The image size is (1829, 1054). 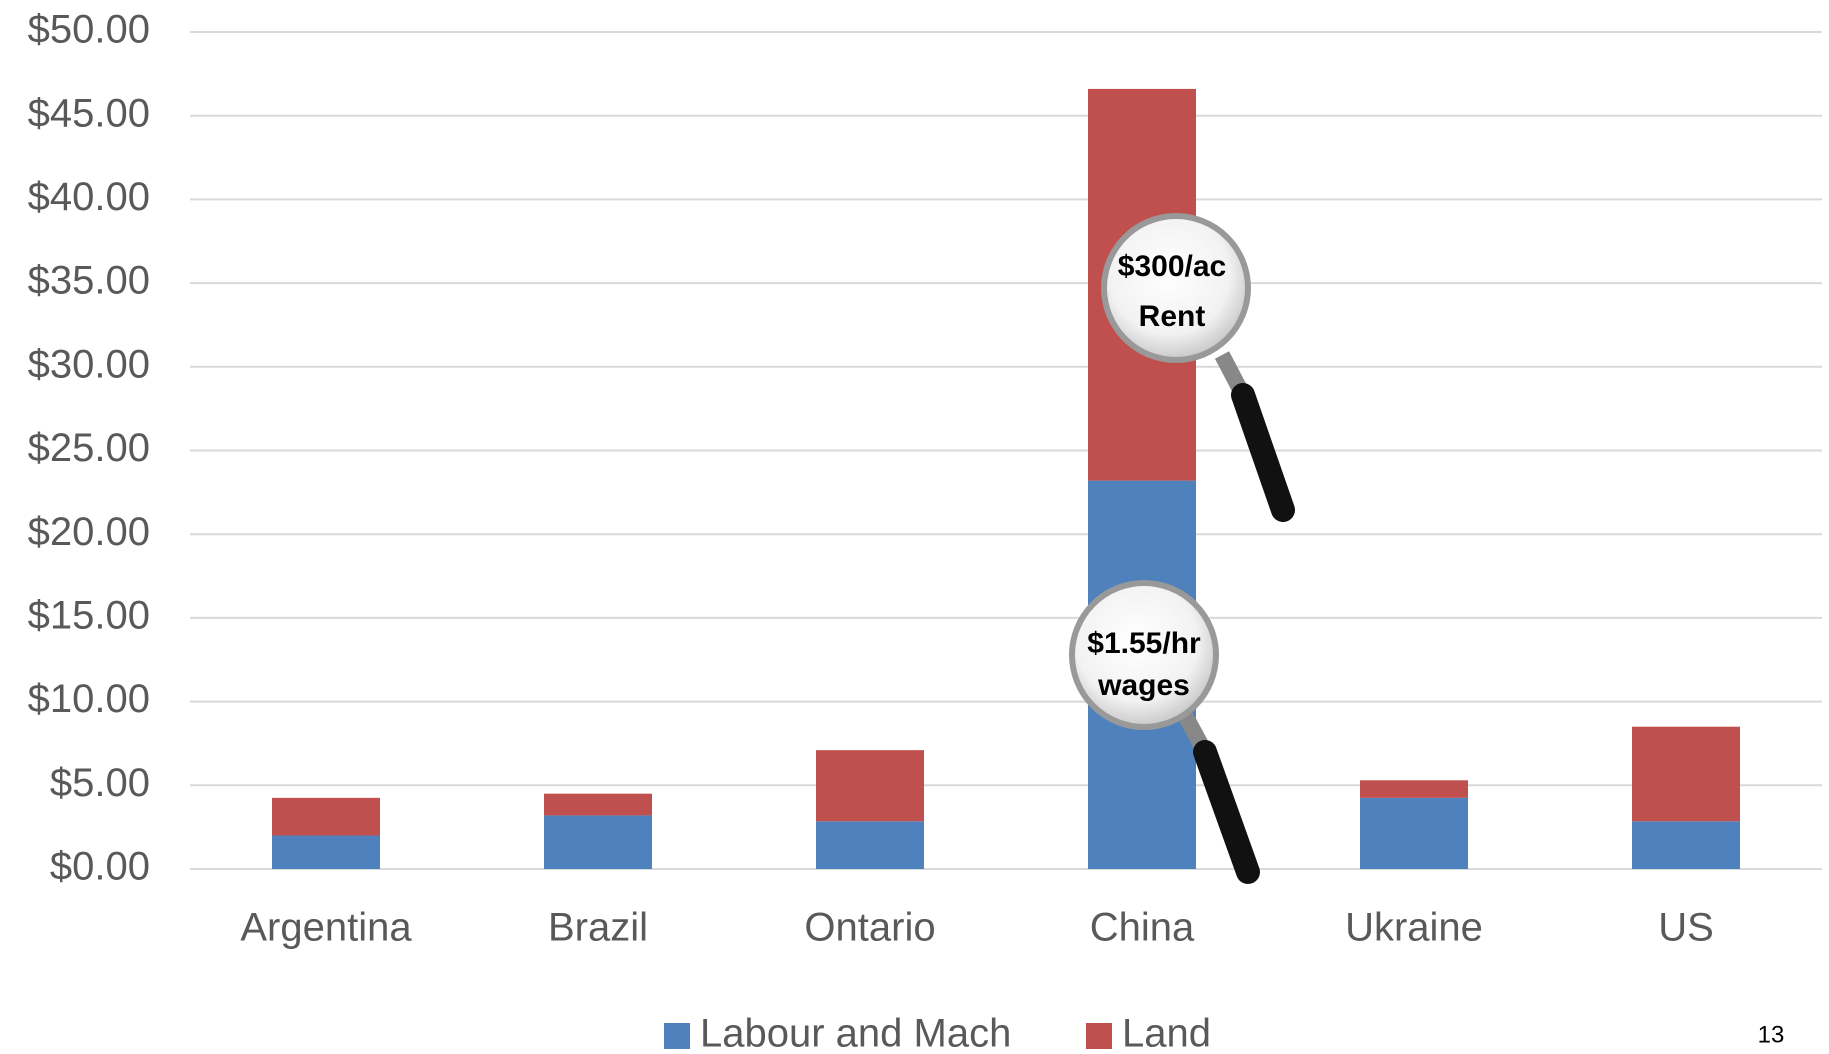 What do you see at coordinates (598, 928) in the screenshot?
I see `x-tick-label: Brazil` at bounding box center [598, 928].